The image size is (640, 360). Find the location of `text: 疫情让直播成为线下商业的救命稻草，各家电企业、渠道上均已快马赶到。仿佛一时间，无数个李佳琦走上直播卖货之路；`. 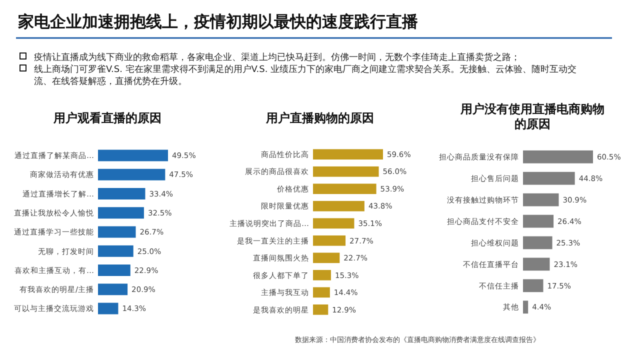

text: 疫情让直播成为线下商业的救命稻草，各家电企业、渠道上均已快马赶到。仿佛一时间，无数个李佳琦走上直播卖货之路； is located at coordinates (277, 57).